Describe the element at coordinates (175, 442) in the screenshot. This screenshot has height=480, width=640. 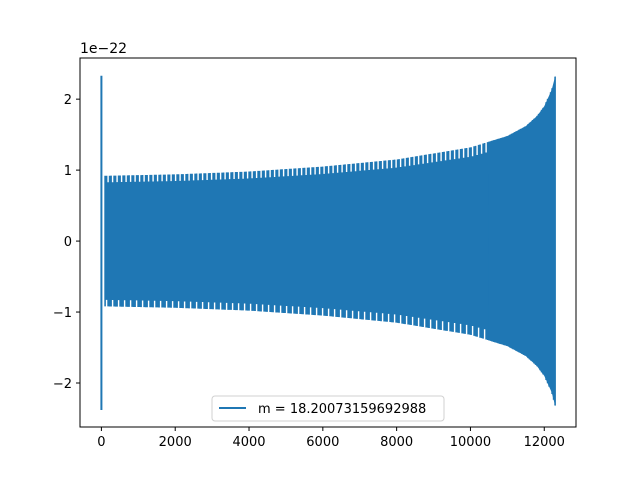
I see `x-tick-label: 2000` at that location.